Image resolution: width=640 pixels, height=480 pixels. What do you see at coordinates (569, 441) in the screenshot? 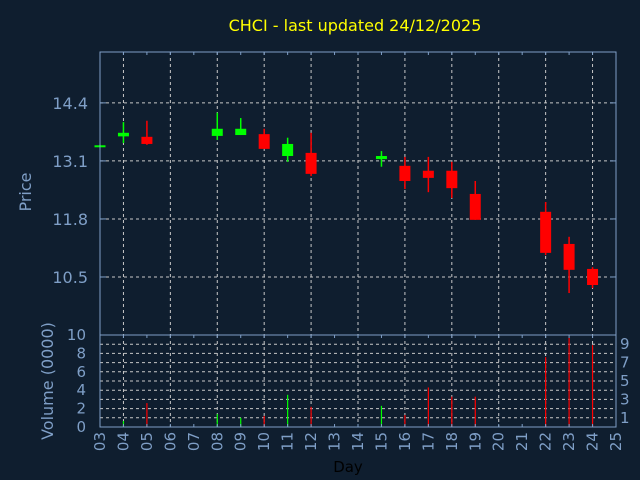
I see `x-tick-label: 23` at bounding box center [569, 441].